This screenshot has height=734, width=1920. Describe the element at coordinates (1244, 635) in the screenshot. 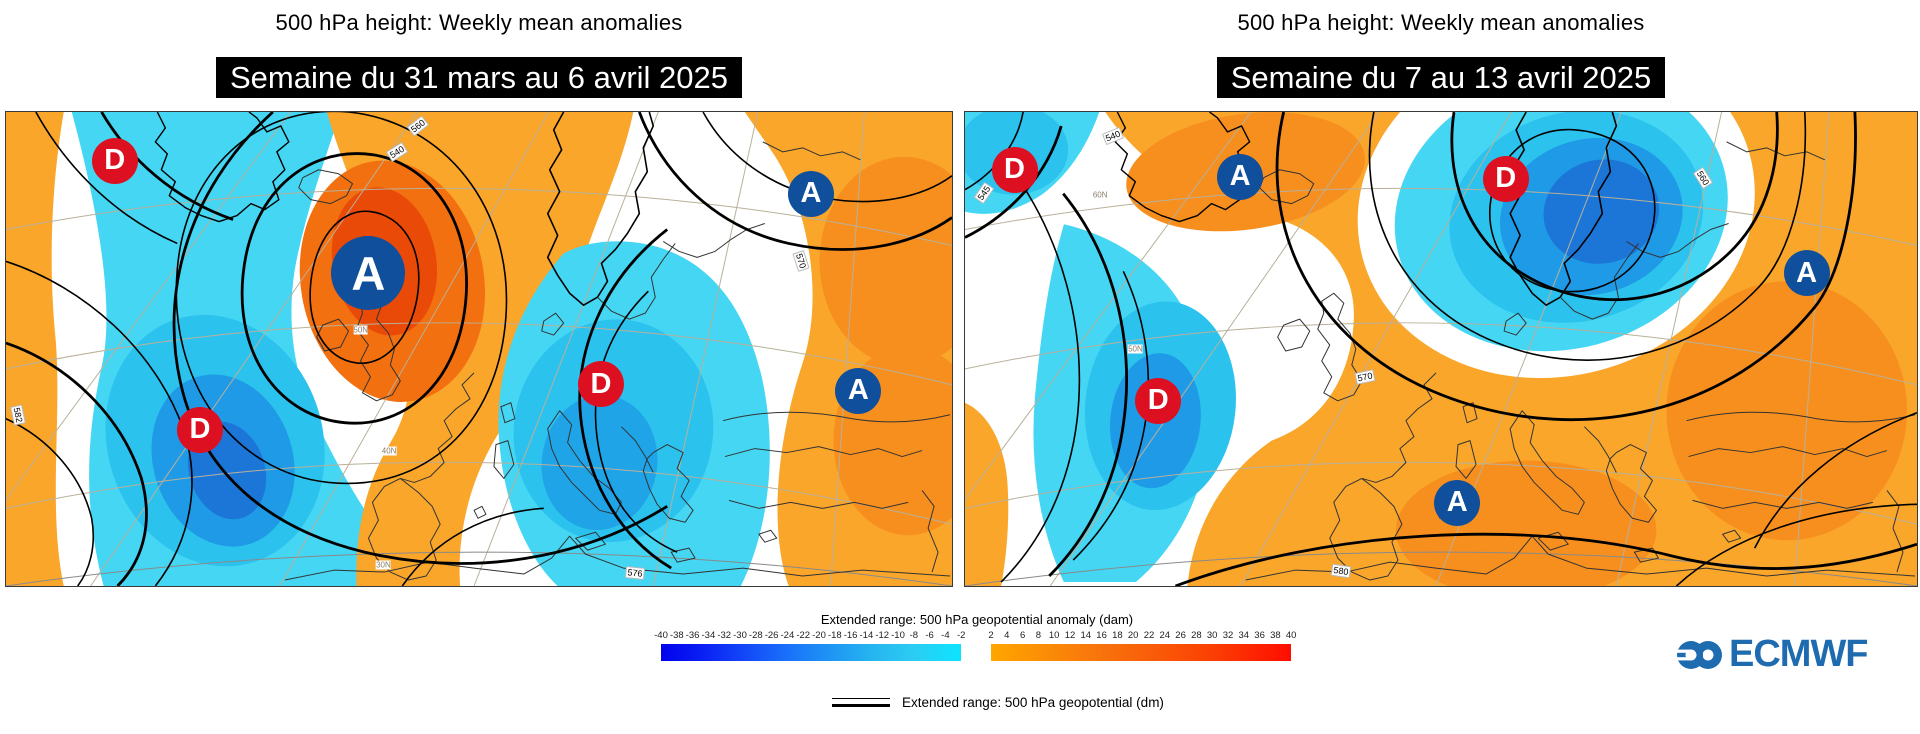

I see `colorbar-tick-label: 34` at that location.